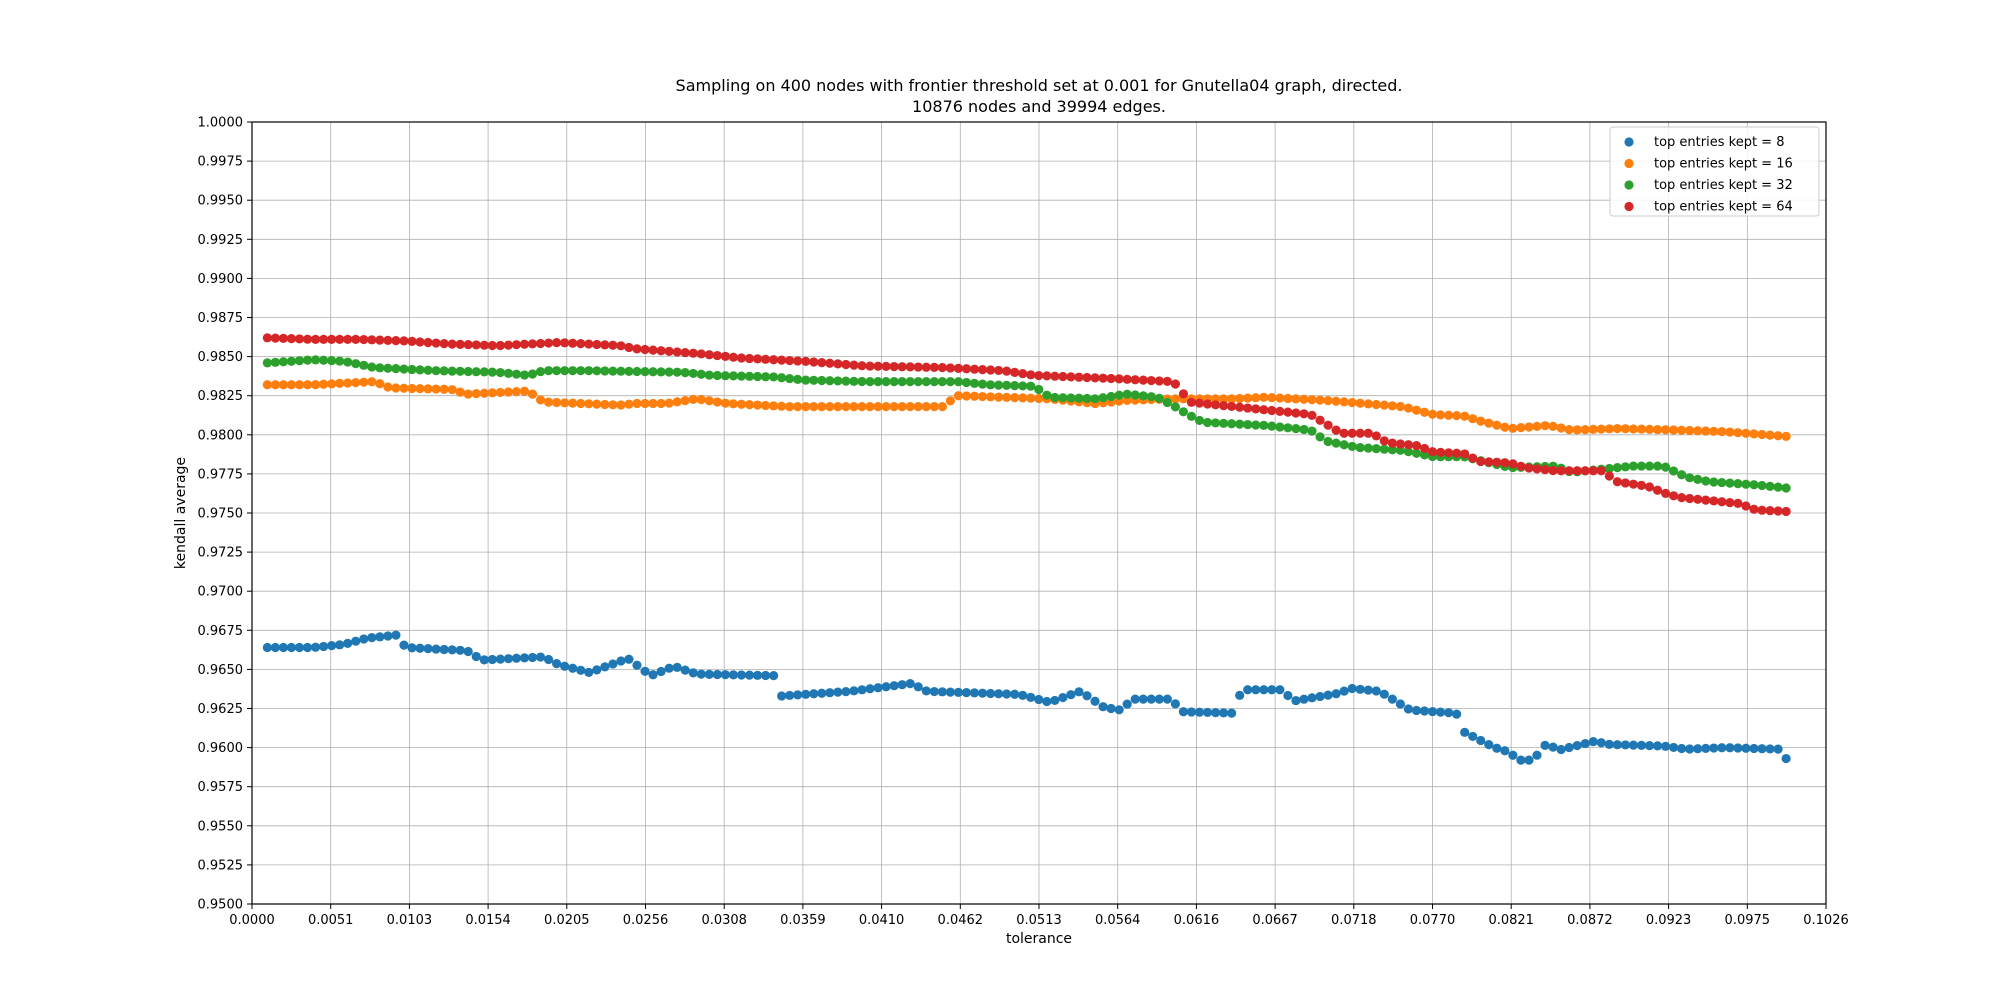 This screenshot has height=1000, width=2000. What do you see at coordinates (221, 162) in the screenshot?
I see `y-tick-label: 0.9975` at bounding box center [221, 162].